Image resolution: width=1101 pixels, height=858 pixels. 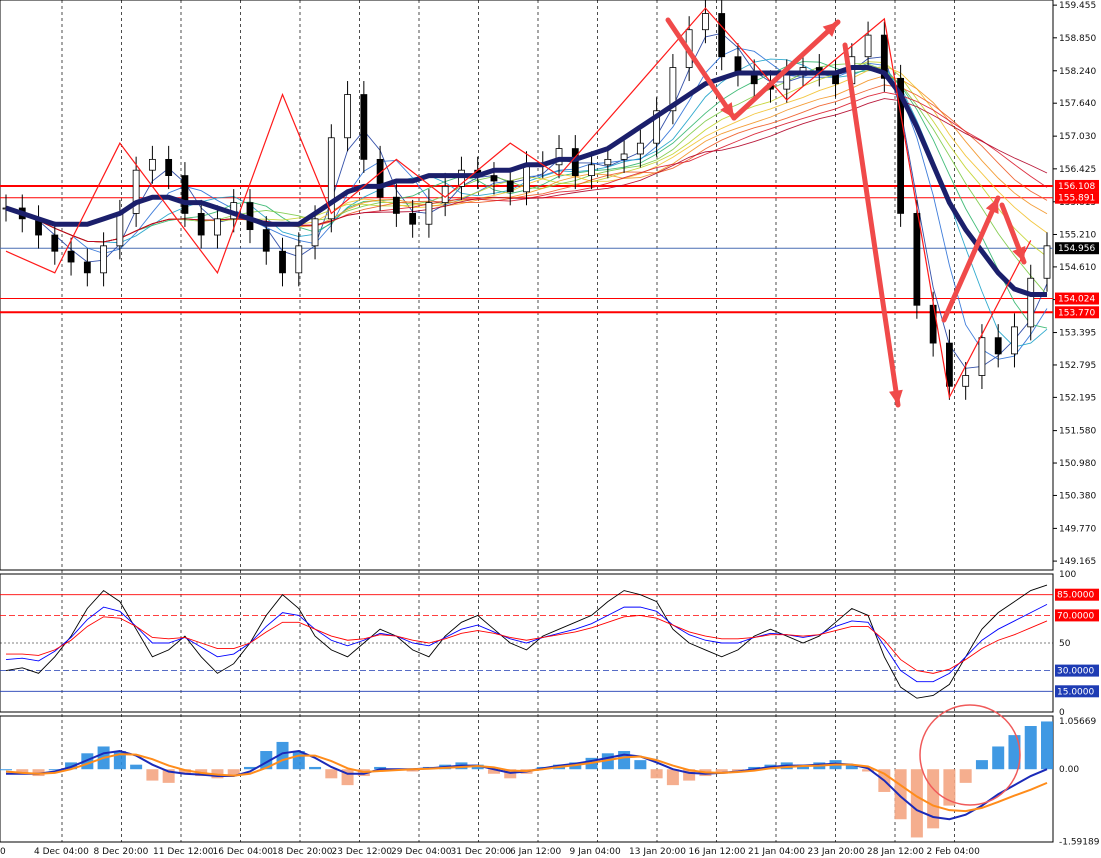 What do you see at coordinates (1077, 432) in the screenshot?
I see `price-tick-label: 151.580` at bounding box center [1077, 432].